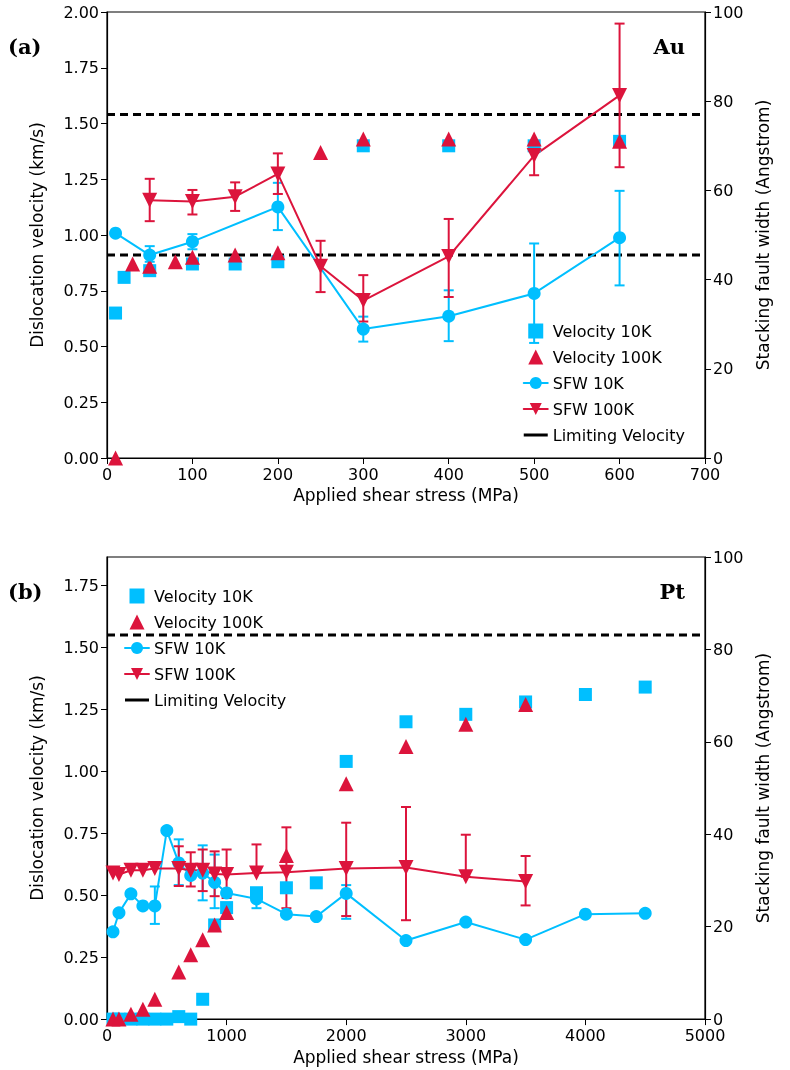  What do you see at coordinates (534, 474) in the screenshot?
I see `x-tick-label: 500` at bounding box center [534, 474].